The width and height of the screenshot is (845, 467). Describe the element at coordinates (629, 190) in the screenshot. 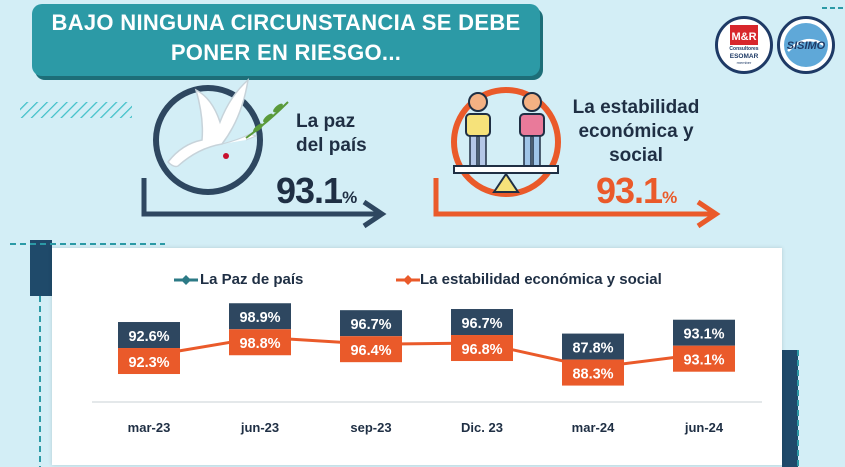

I see `estabilidad-value-number: 93.1` at that location.